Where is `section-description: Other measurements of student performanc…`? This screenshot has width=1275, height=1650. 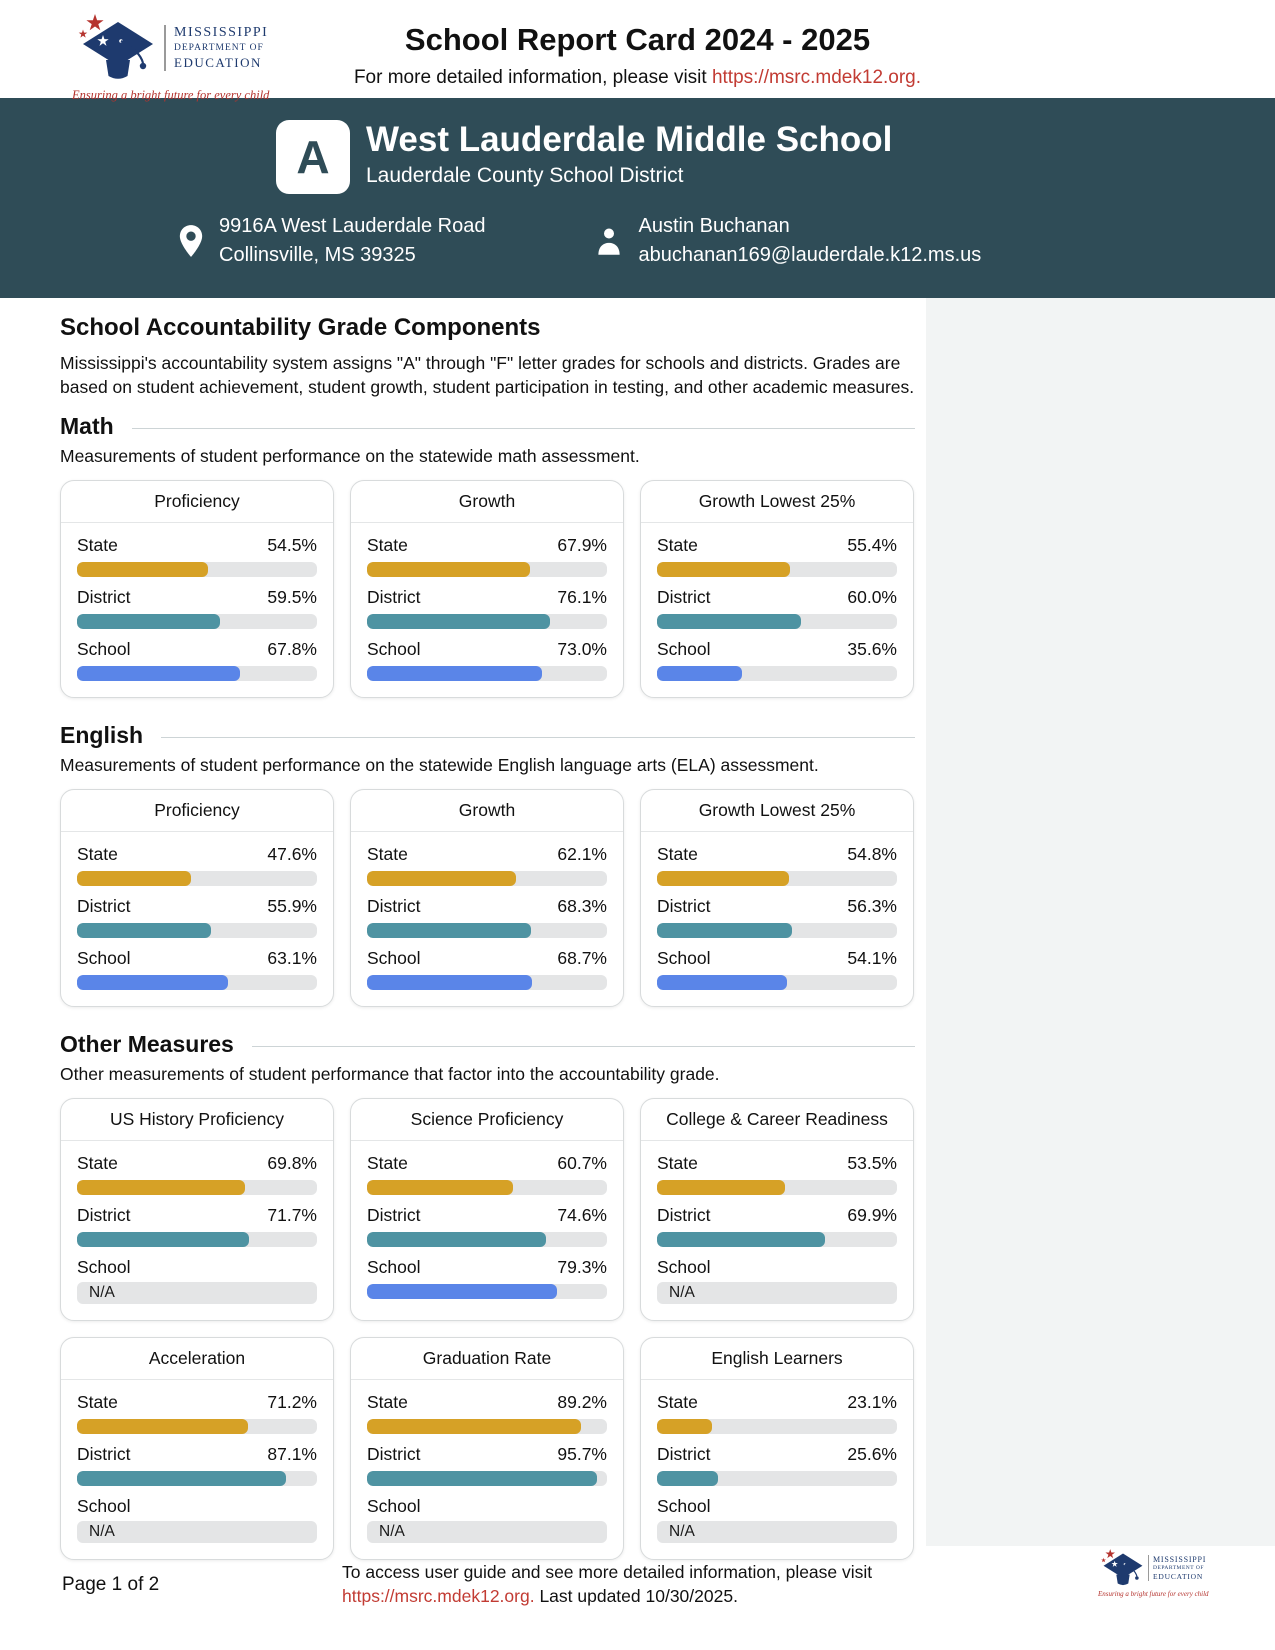 section-description: Other measurements of student performanc… is located at coordinates (390, 1074).